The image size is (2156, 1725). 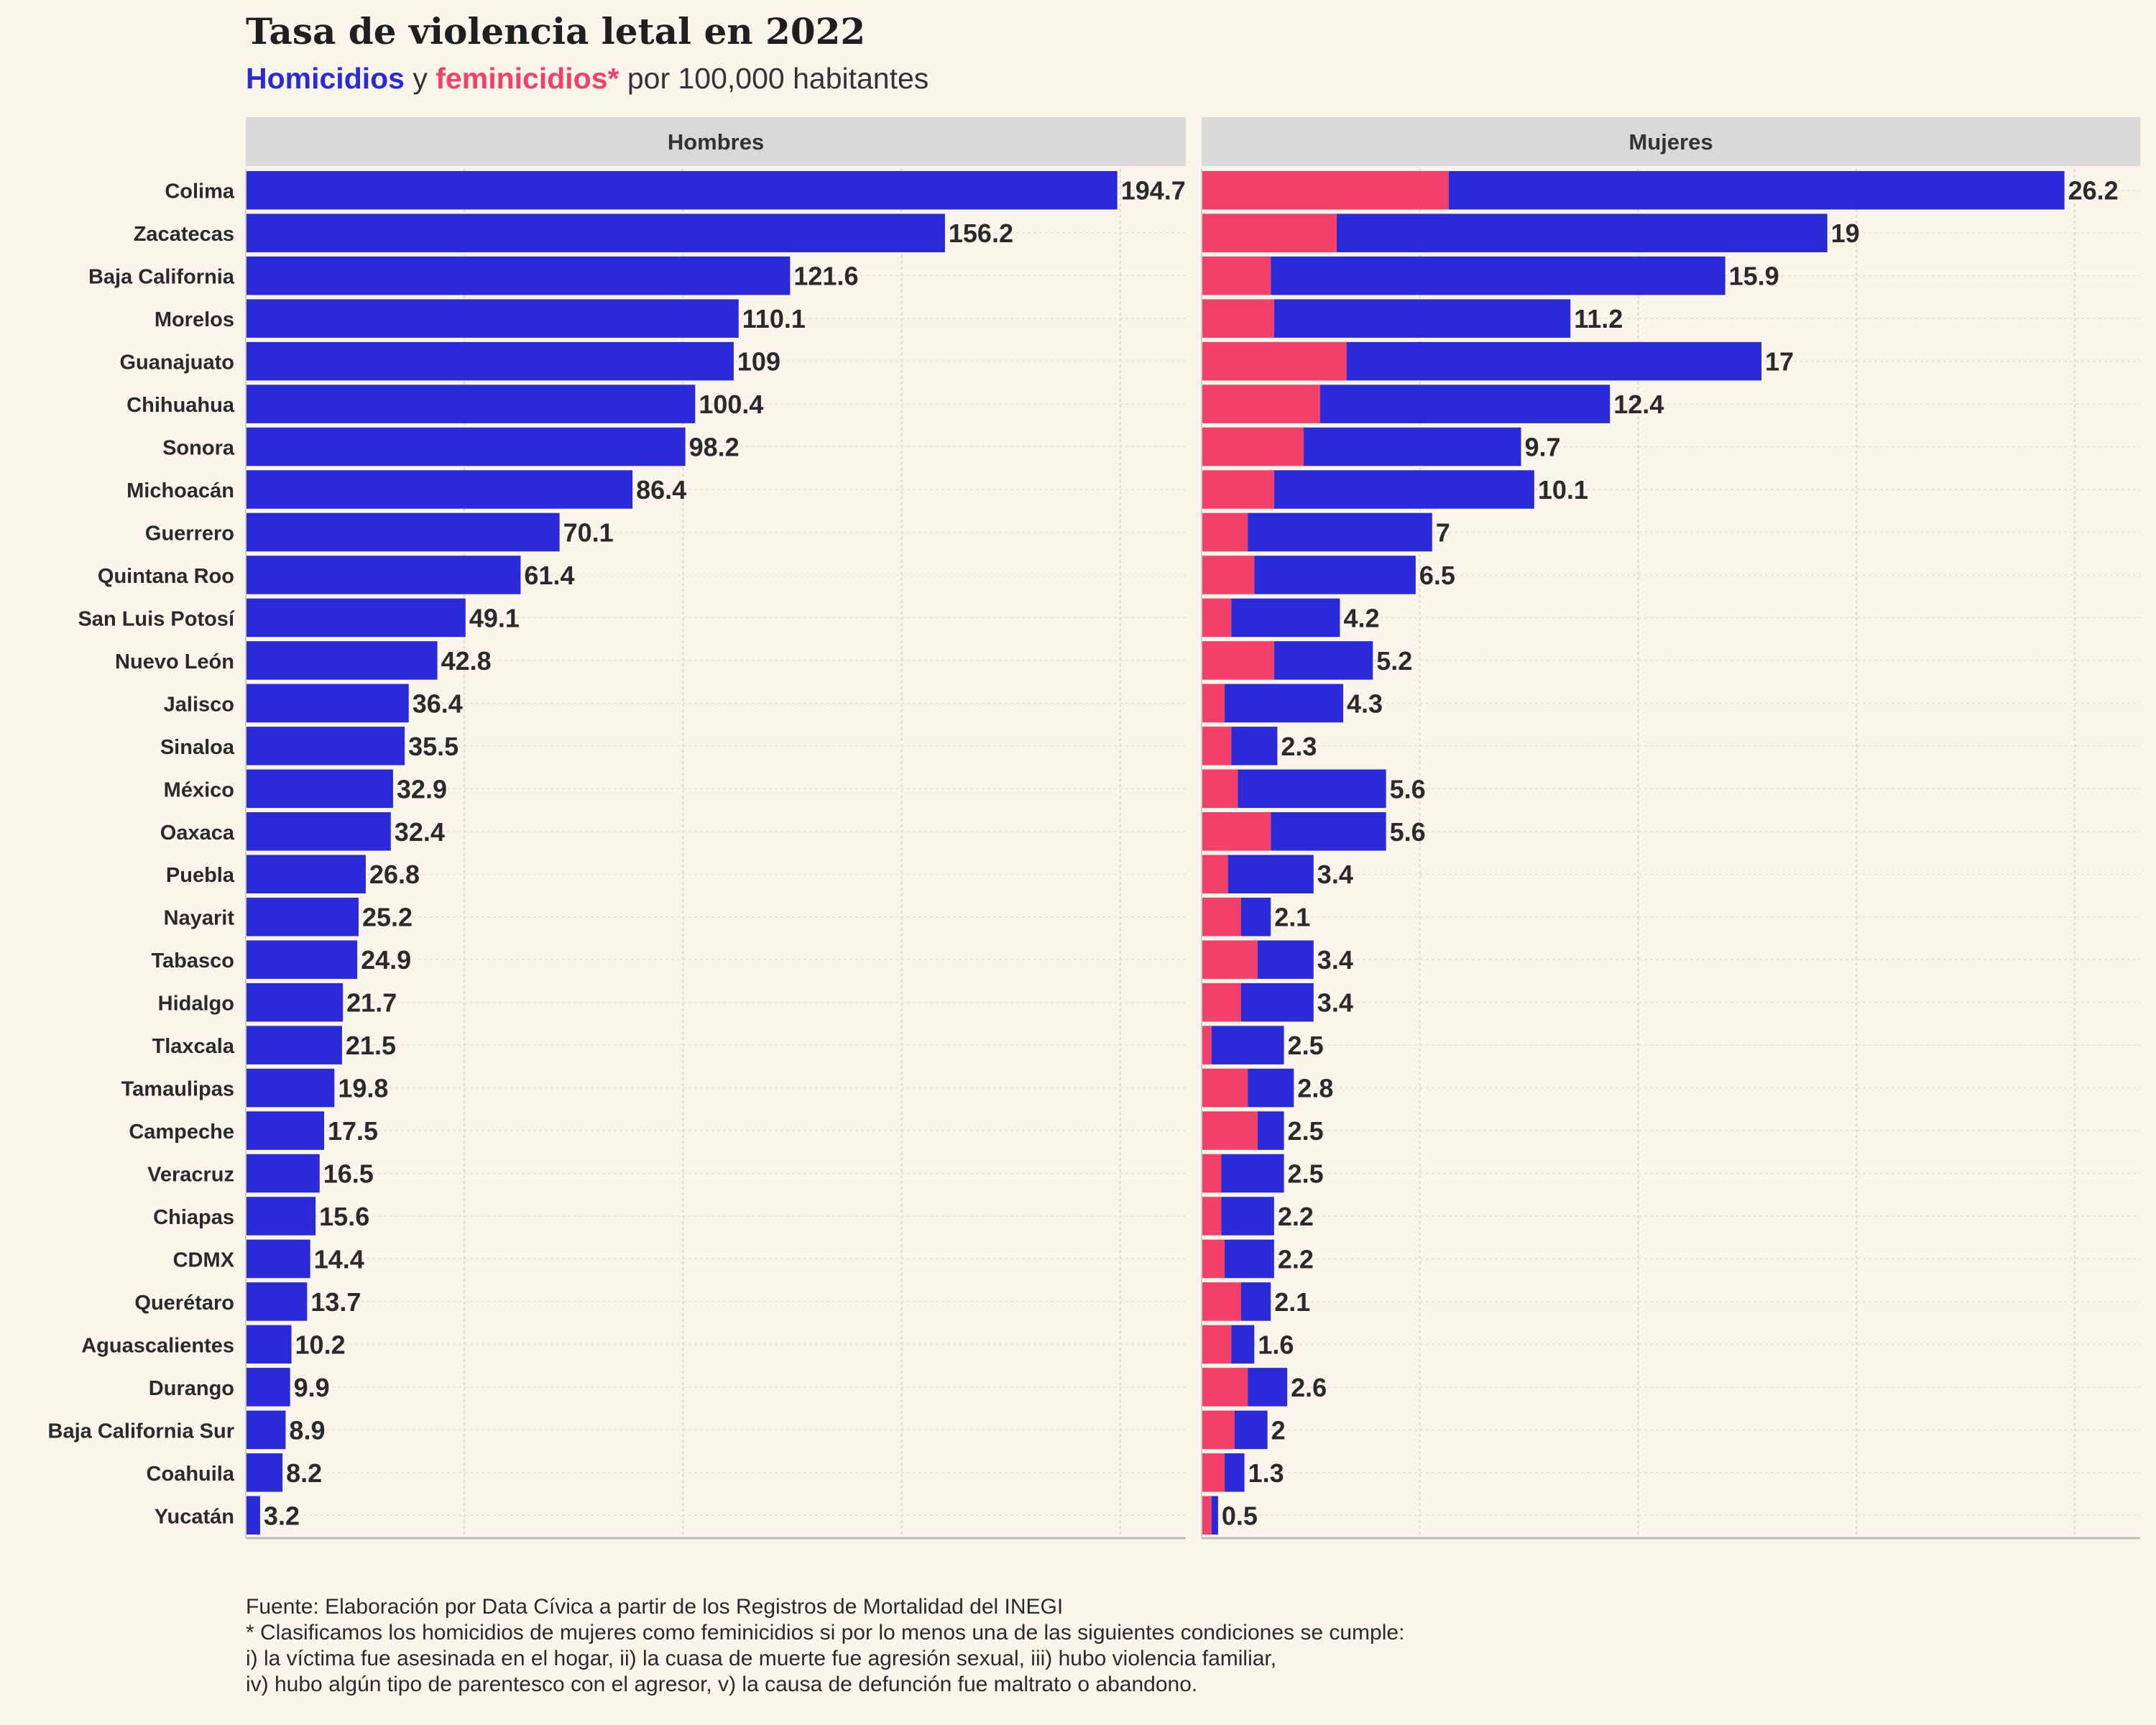 What do you see at coordinates (731, 404) in the screenshot?
I see `data-label: 100.4` at bounding box center [731, 404].